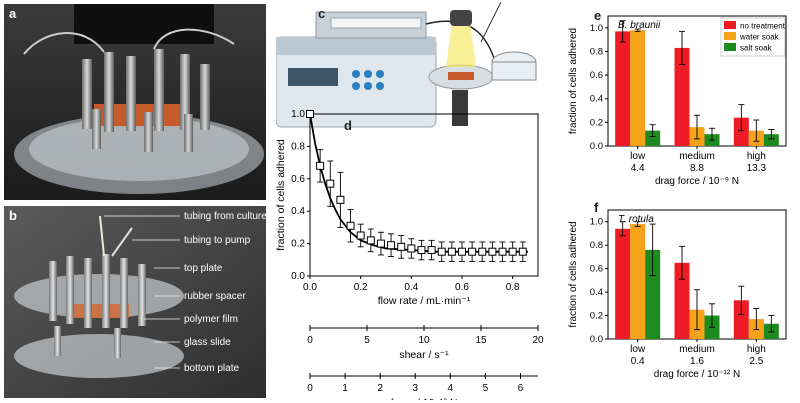 The image size is (800, 403). I want to click on pump-setup-illustration, so click(406, 65).